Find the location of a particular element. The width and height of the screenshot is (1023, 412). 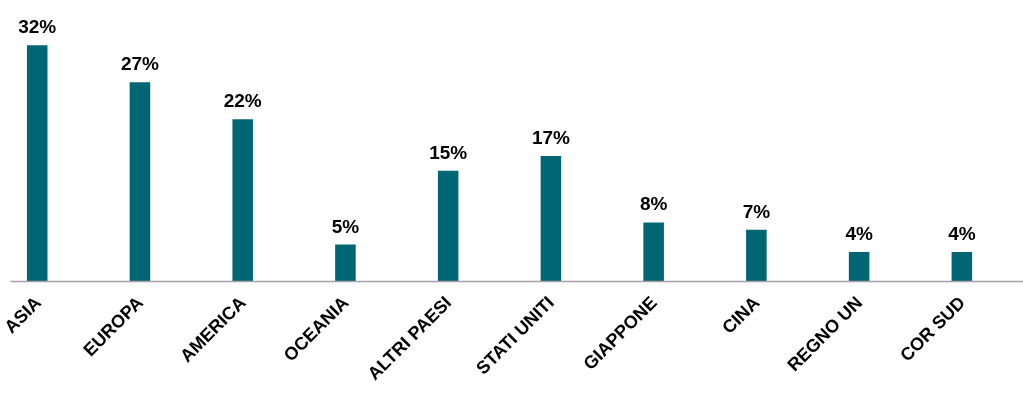

data-label: 22% is located at coordinates (242, 101).